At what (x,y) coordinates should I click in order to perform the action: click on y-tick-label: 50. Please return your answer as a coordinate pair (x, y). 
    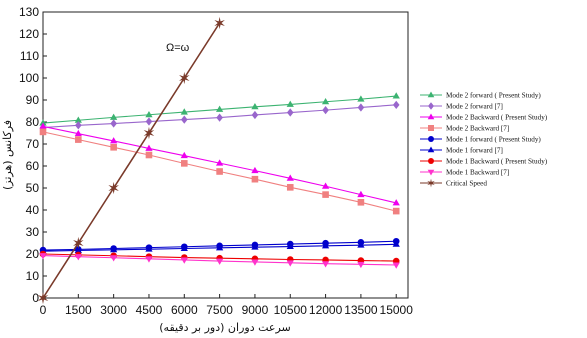
    Looking at the image, I should click on (33, 188).